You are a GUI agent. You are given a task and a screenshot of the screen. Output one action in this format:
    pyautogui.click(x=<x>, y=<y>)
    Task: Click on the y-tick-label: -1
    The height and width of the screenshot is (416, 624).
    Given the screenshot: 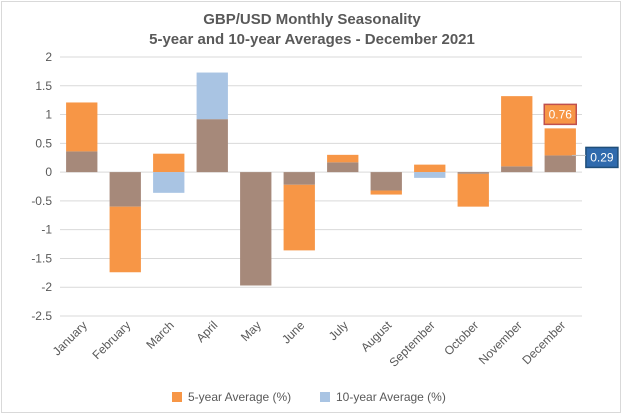 What is the action you would take?
    pyautogui.click(x=46, y=230)
    